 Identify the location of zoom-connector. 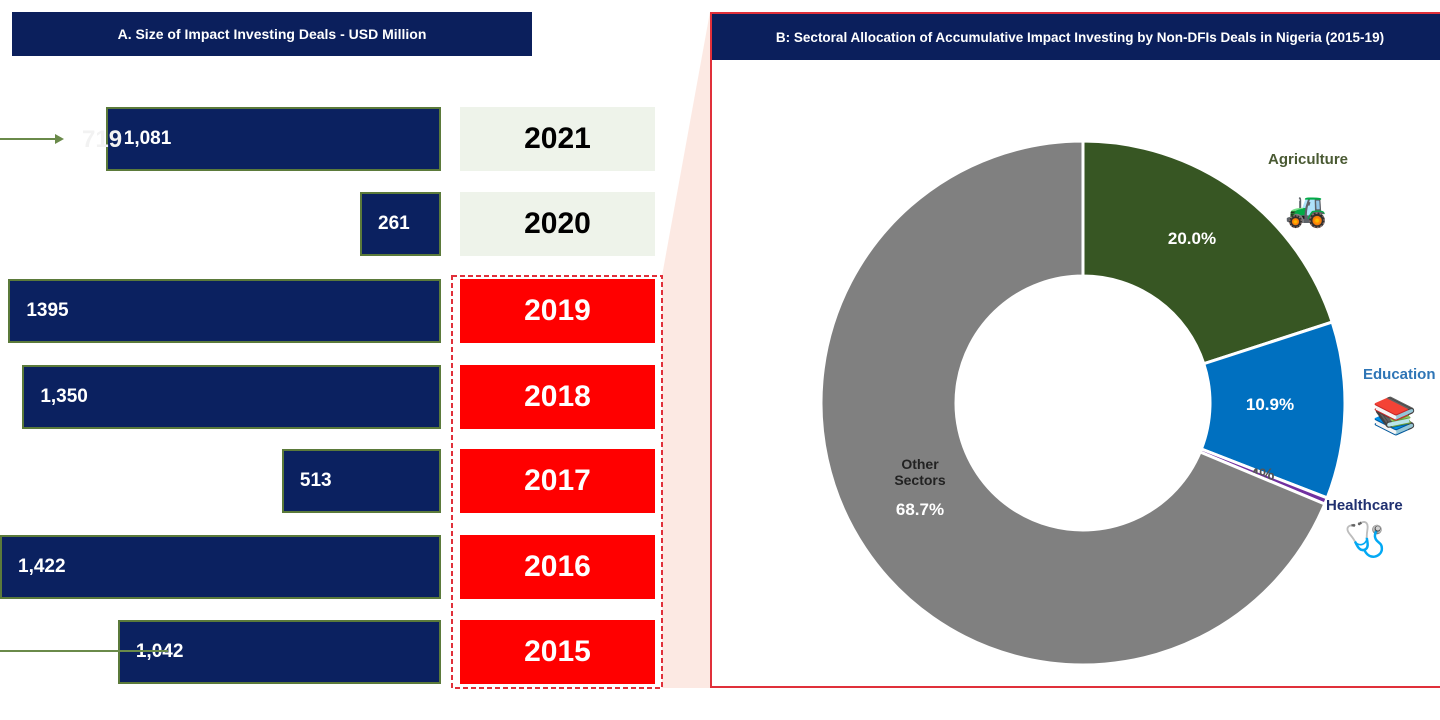
(686, 350).